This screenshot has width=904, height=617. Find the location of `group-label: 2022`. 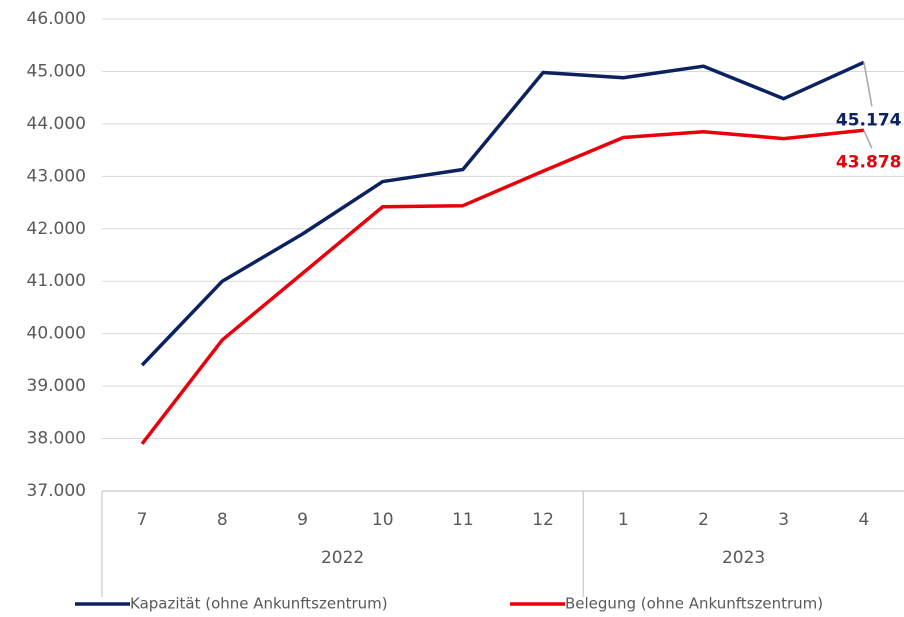

group-label: 2022 is located at coordinates (342, 558).